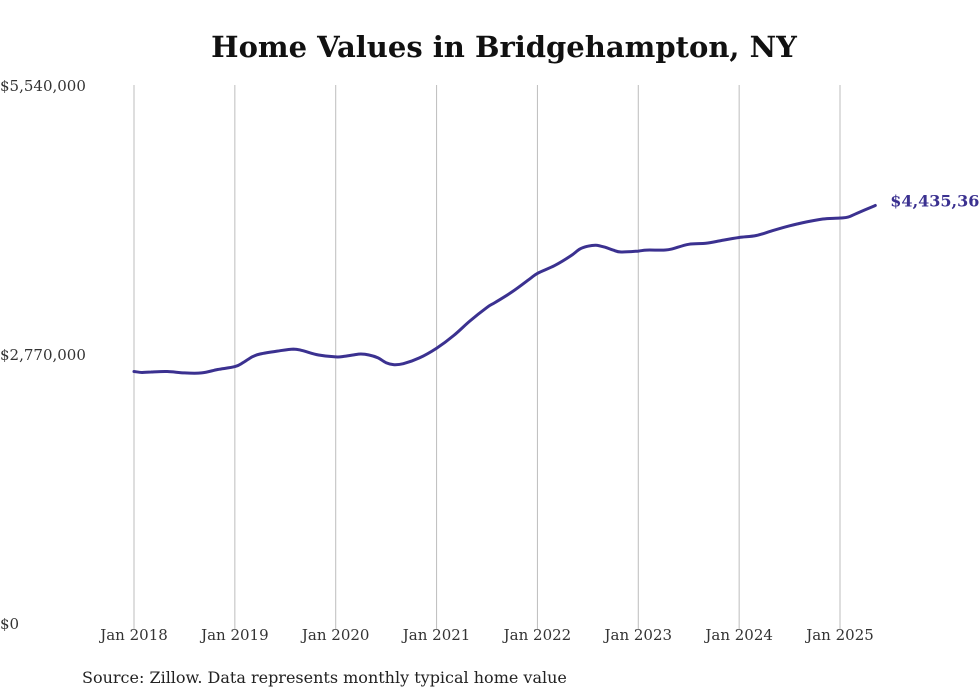 The image size is (980, 699). What do you see at coordinates (935, 200) in the screenshot?
I see `series-end-label: $4,435,364` at bounding box center [935, 200].